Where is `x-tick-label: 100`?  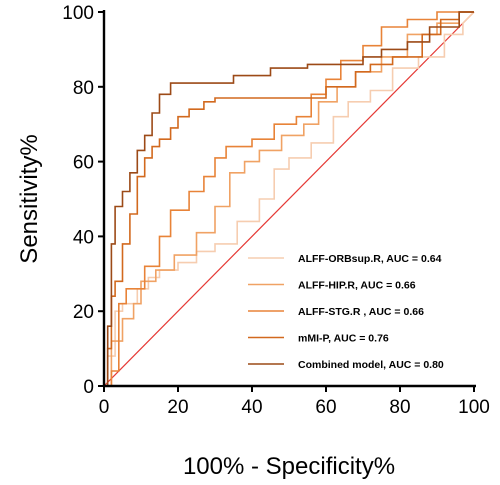 x-tick-label: 100 is located at coordinates (474, 407).